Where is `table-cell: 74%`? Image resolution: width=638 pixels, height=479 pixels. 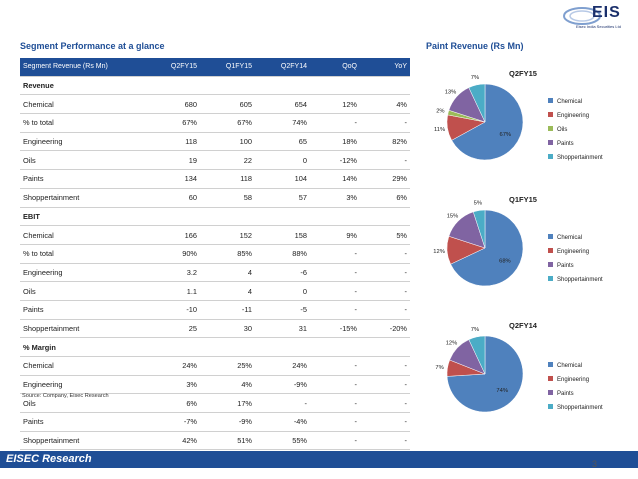
table-cell: 74% is located at coordinates (282, 123).